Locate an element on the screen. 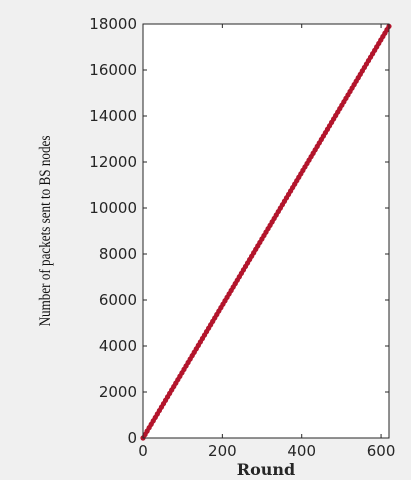  y-tick-label: 18000 is located at coordinates (113, 24).